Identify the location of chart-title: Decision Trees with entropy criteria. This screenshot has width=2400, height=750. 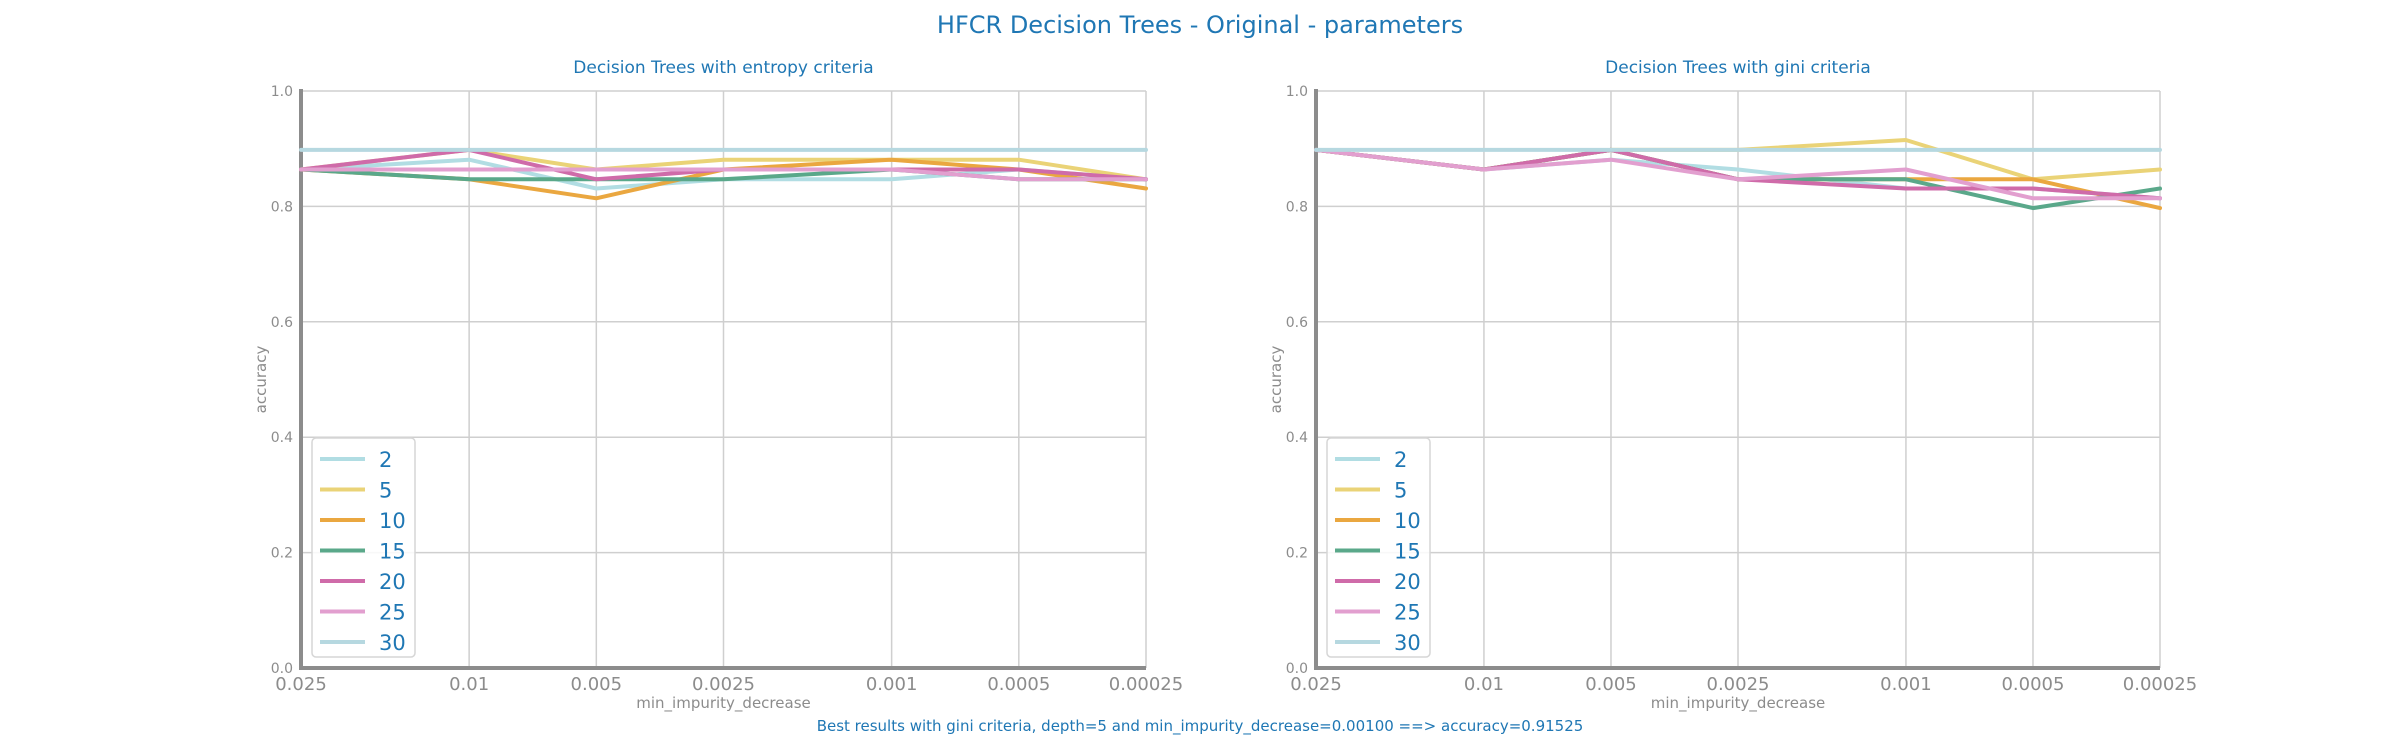
(723, 68).